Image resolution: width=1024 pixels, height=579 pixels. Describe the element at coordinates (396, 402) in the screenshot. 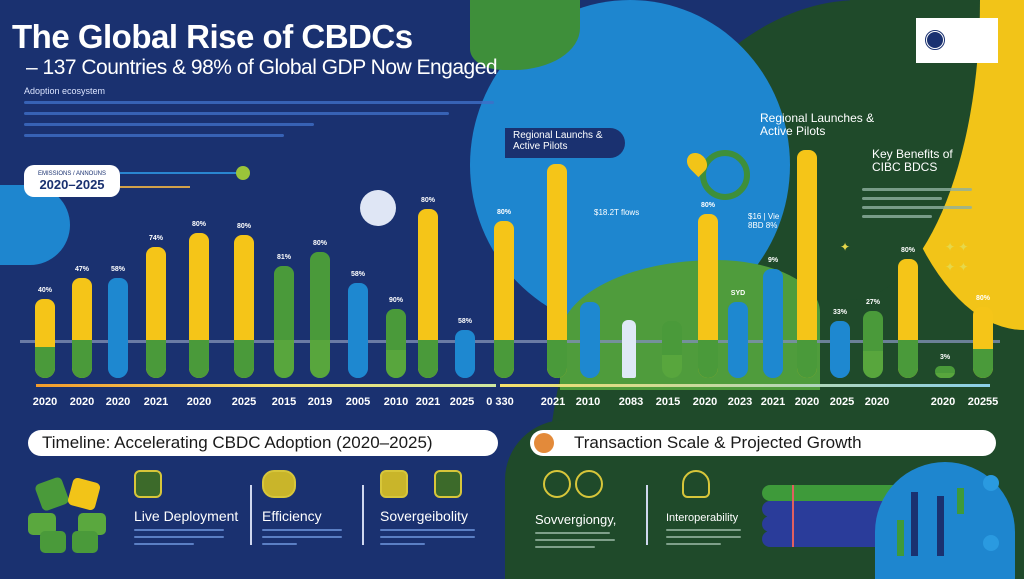

I see `x-tick-label: 2010` at that location.